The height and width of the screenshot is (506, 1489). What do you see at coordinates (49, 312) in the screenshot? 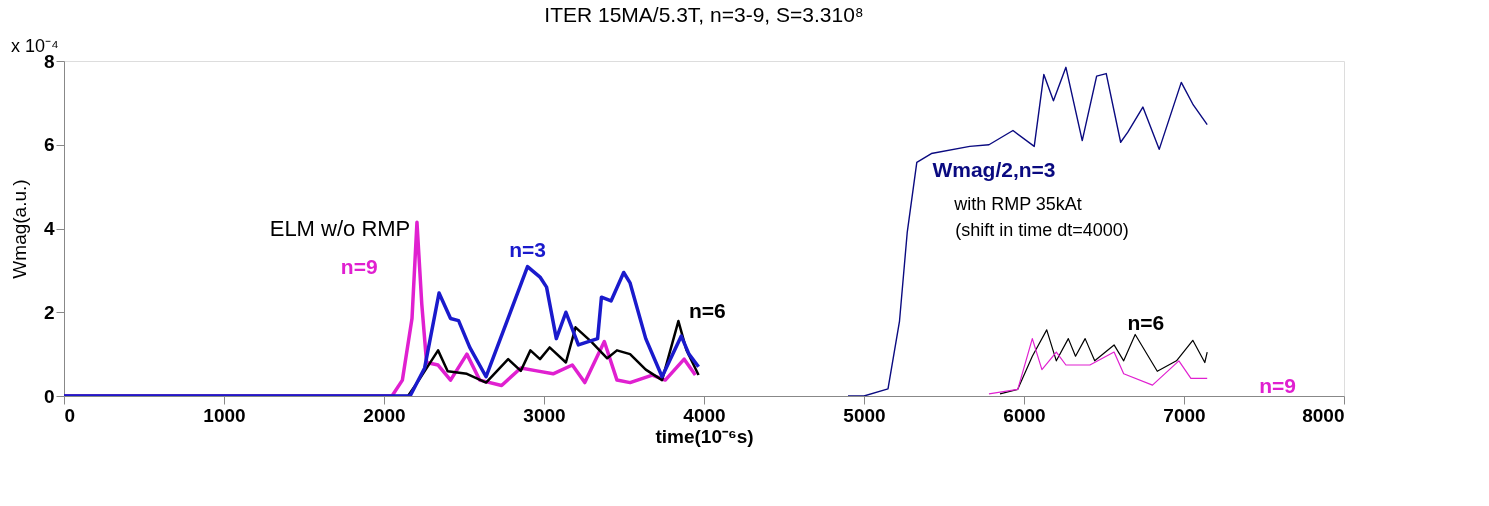
I see `y-tick-label: 2` at bounding box center [49, 312].